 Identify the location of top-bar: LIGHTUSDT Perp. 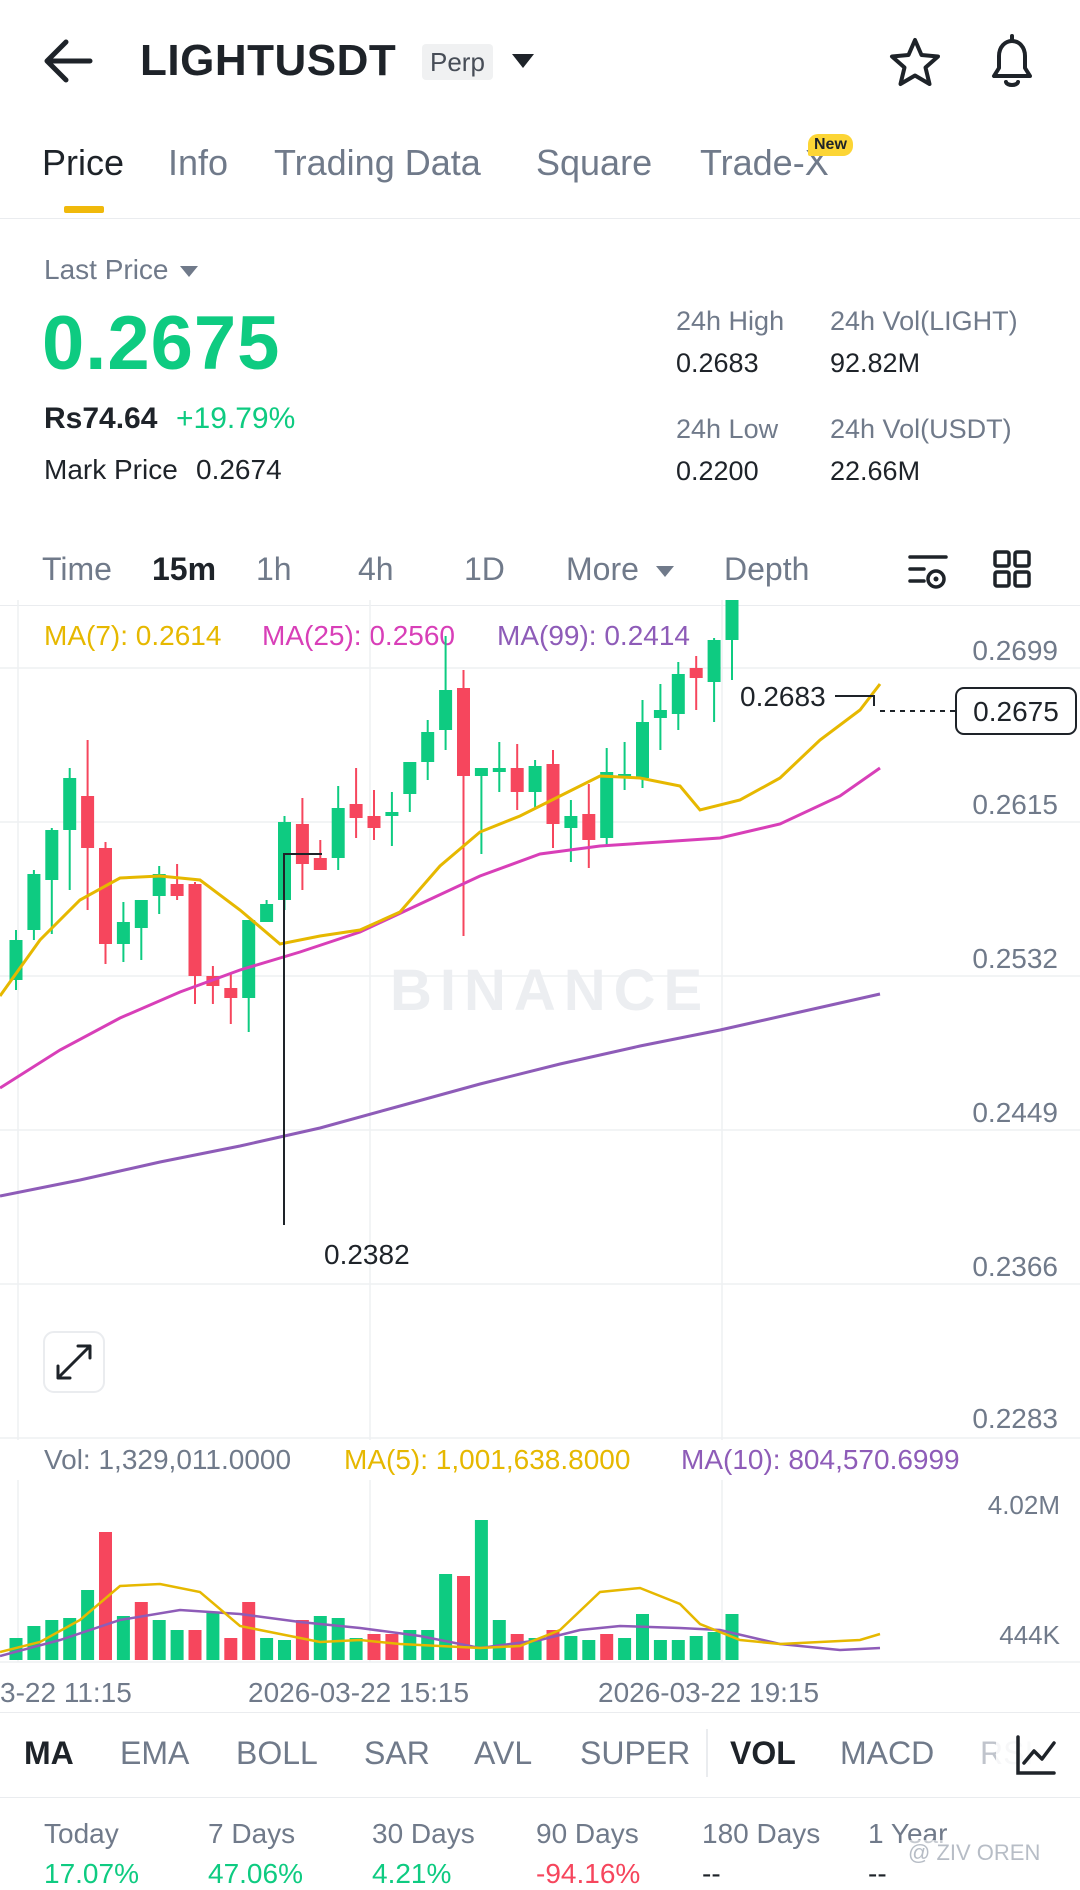
(540, 60).